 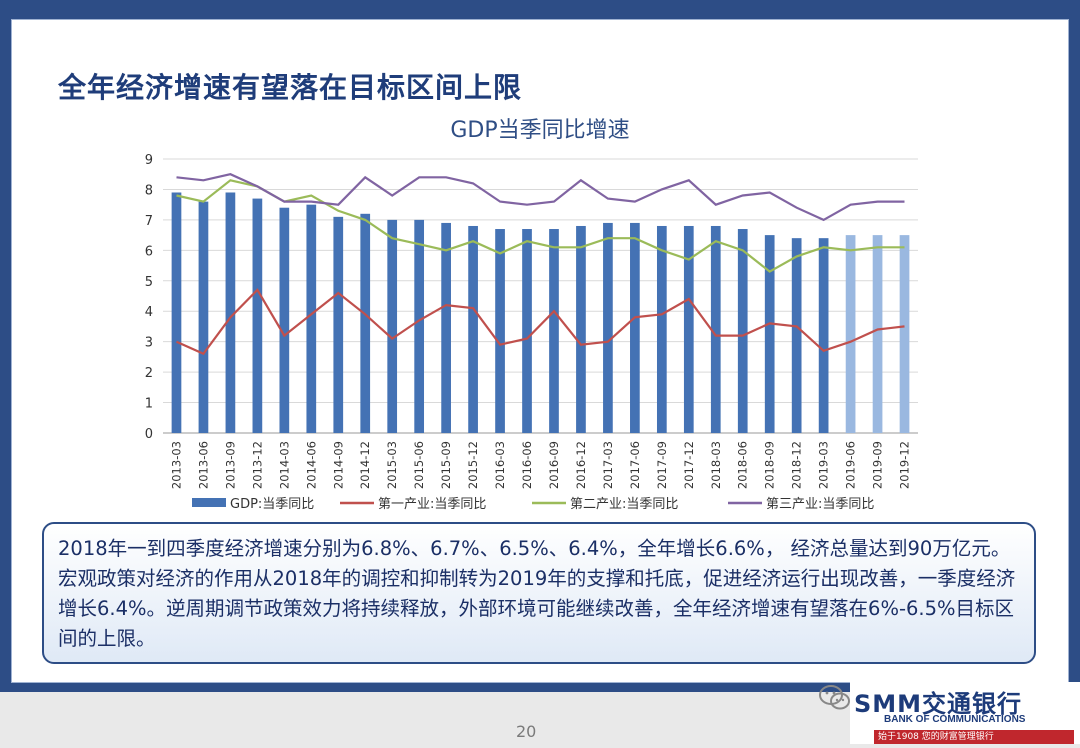 I want to click on slide-title: 全年经济增速有望落在目标区间上限, so click(x=290, y=87).